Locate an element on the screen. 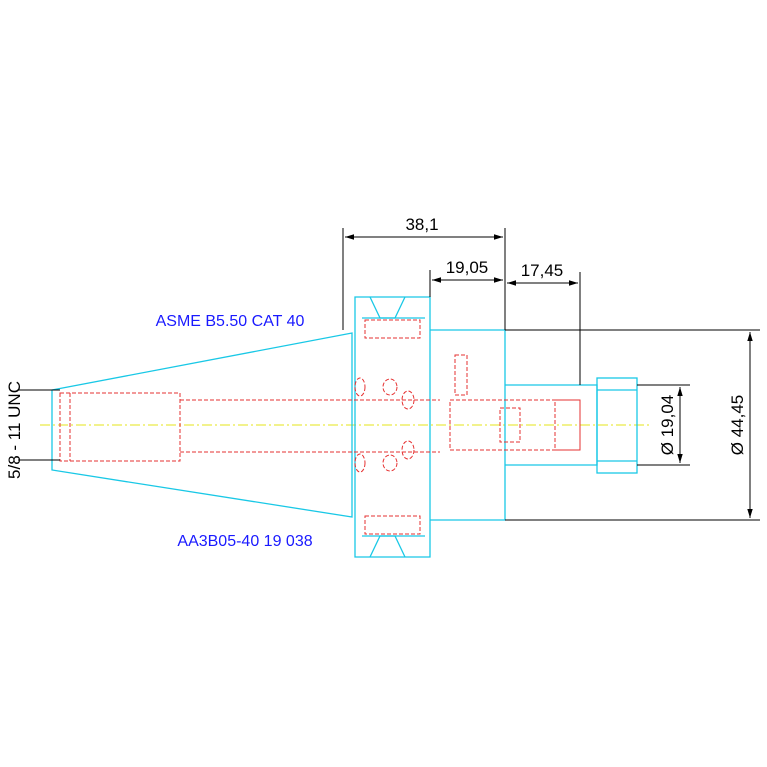 The image size is (767, 767). standard-label: ASME B5.50 CAT 40 is located at coordinates (230, 321).